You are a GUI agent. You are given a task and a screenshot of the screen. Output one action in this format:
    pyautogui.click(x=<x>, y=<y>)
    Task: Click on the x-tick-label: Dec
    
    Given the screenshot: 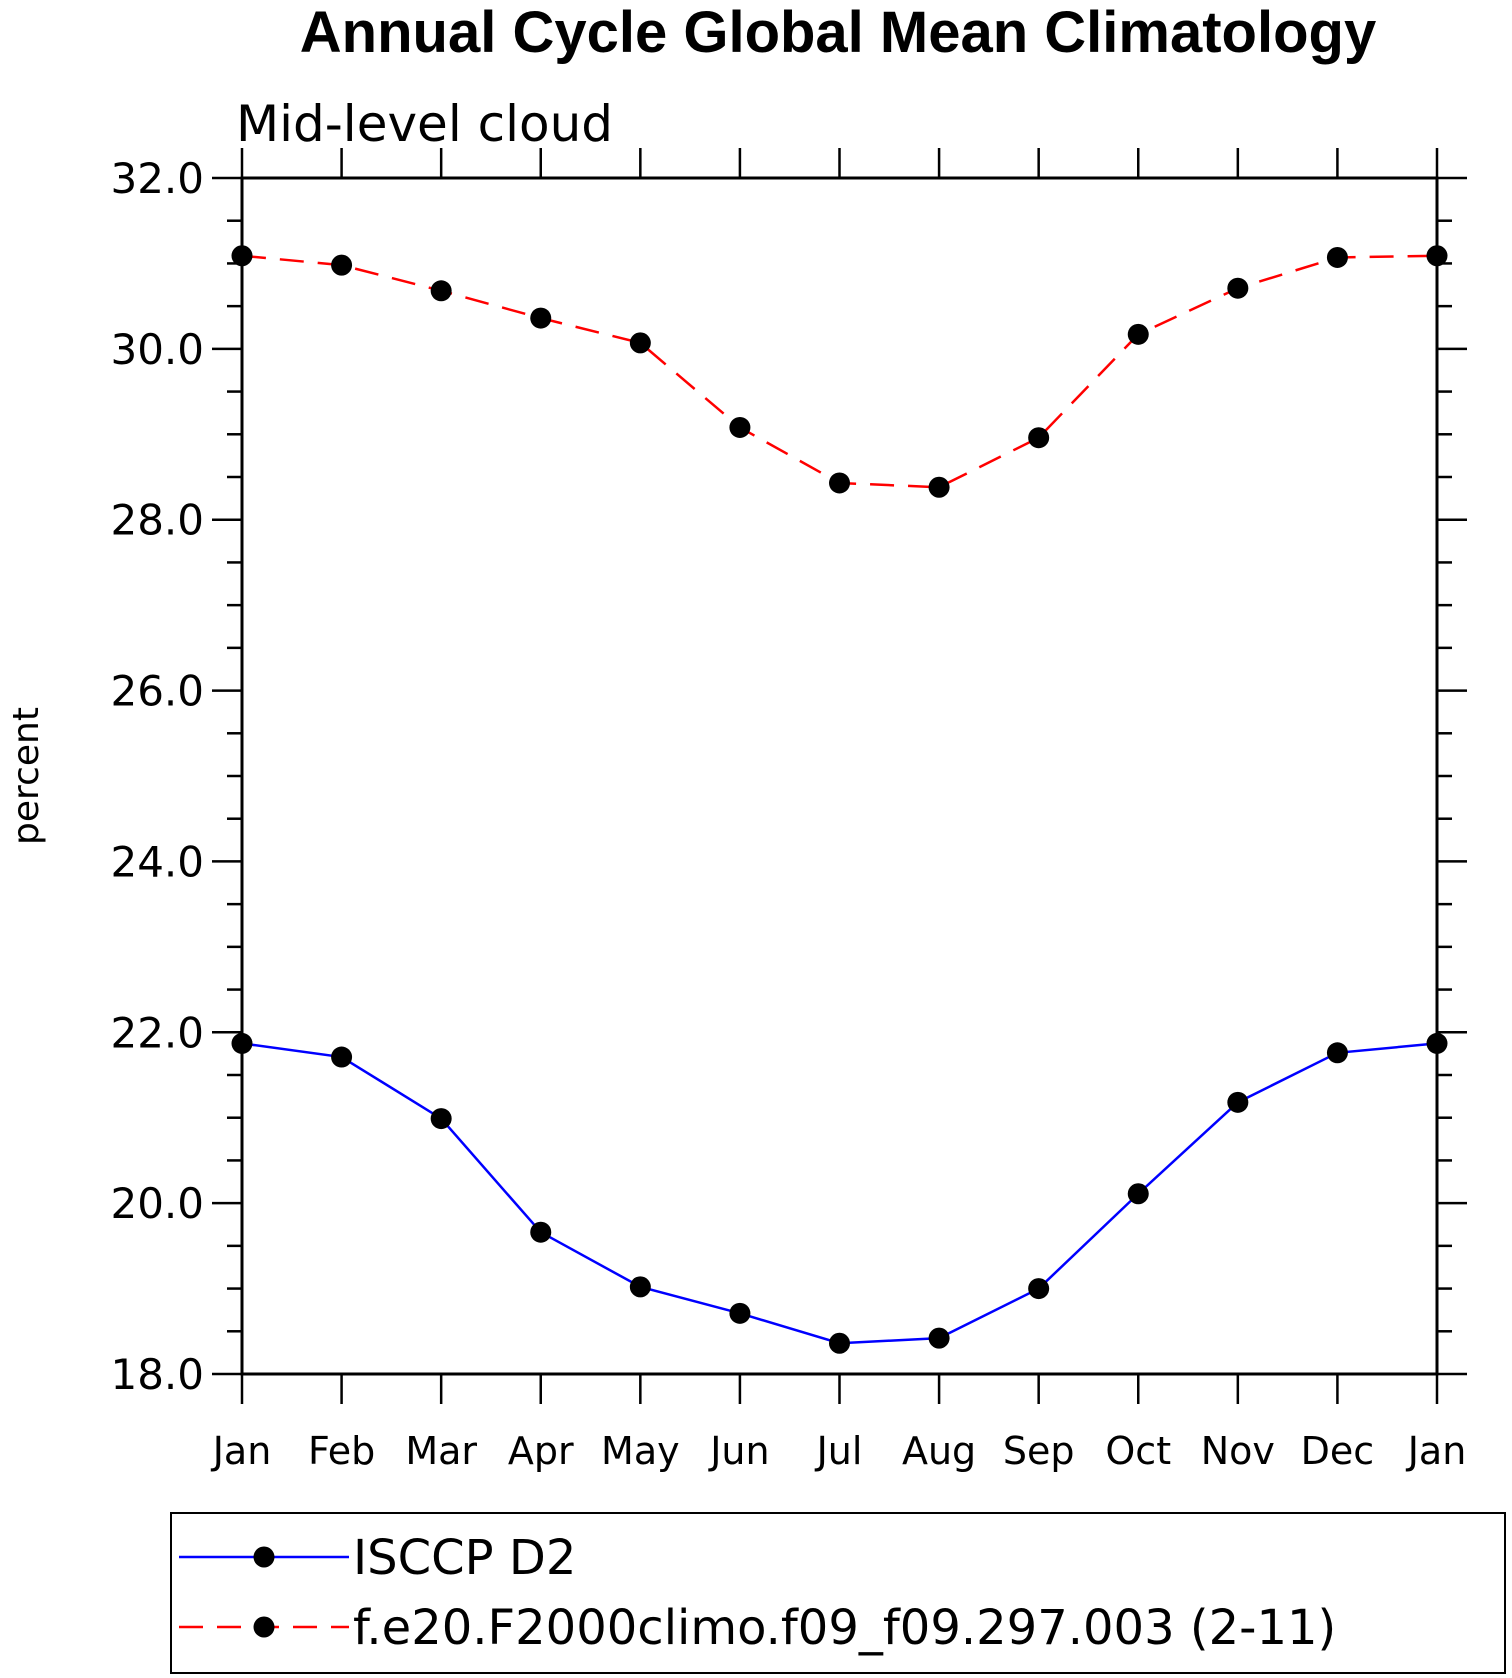 What is the action you would take?
    pyautogui.click(x=1338, y=1451)
    